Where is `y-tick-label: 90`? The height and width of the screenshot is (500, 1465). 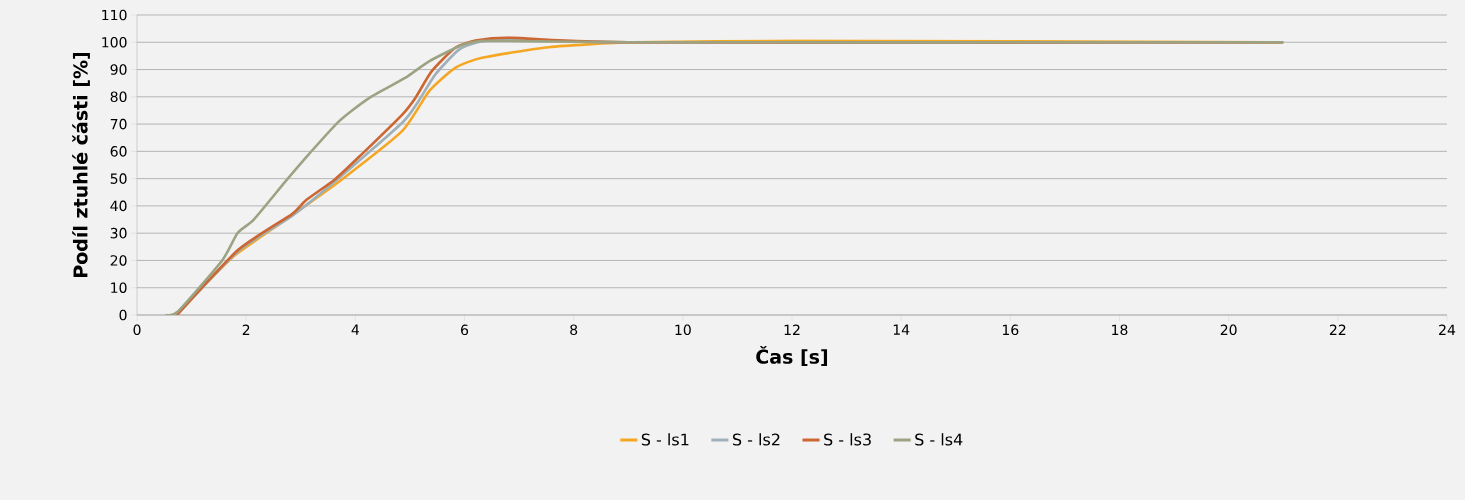
y-tick-label: 90 is located at coordinates (118, 69).